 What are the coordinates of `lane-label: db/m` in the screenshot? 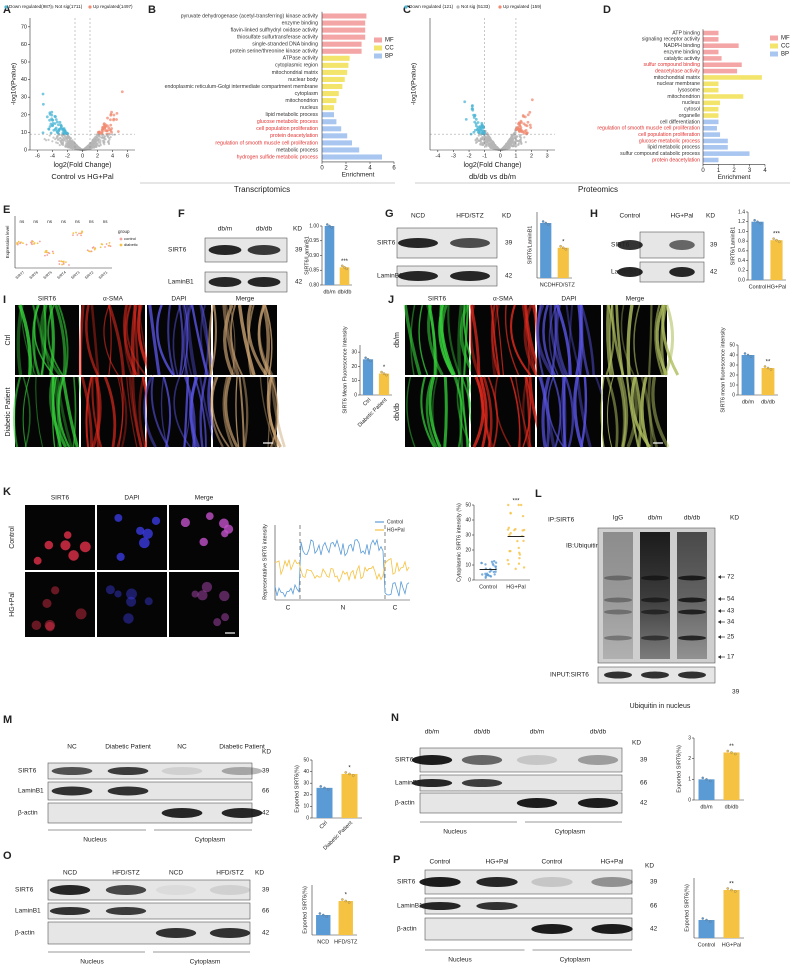 It's located at (225, 229).